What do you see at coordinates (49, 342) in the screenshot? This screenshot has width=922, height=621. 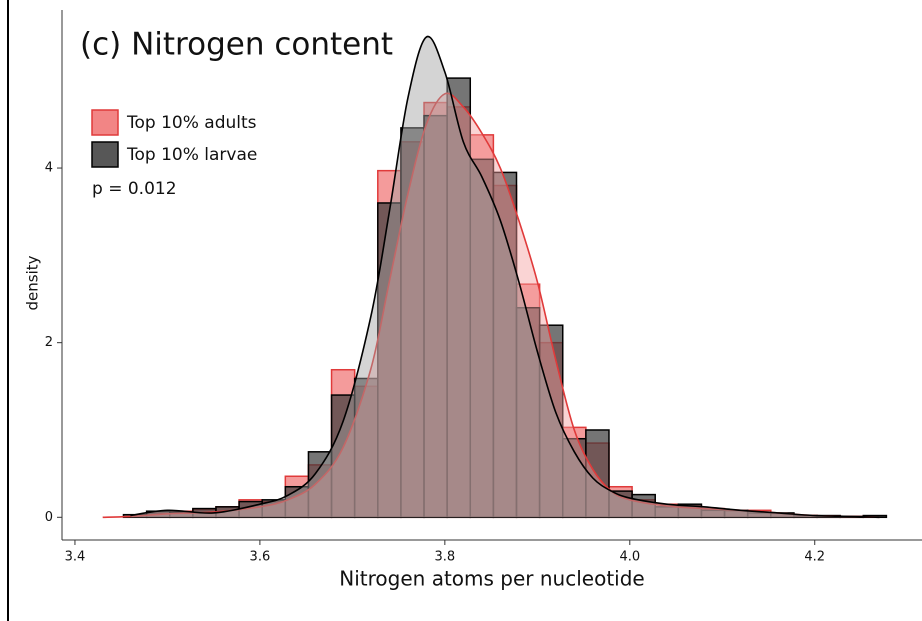 I see `y-tick-label: 2` at bounding box center [49, 342].